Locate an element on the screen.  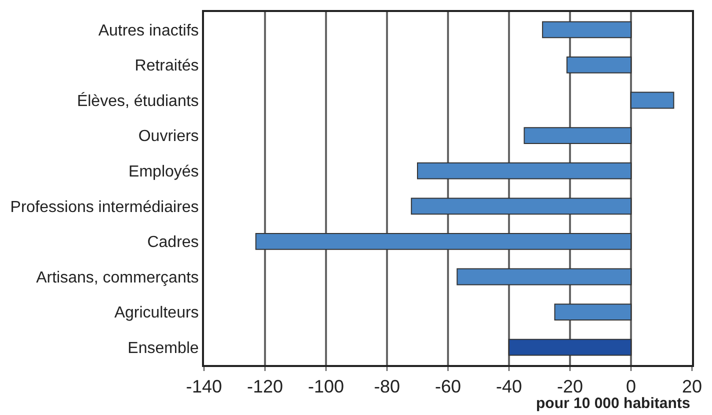
y-tick-label: Autres inactifs is located at coordinates (148, 31).